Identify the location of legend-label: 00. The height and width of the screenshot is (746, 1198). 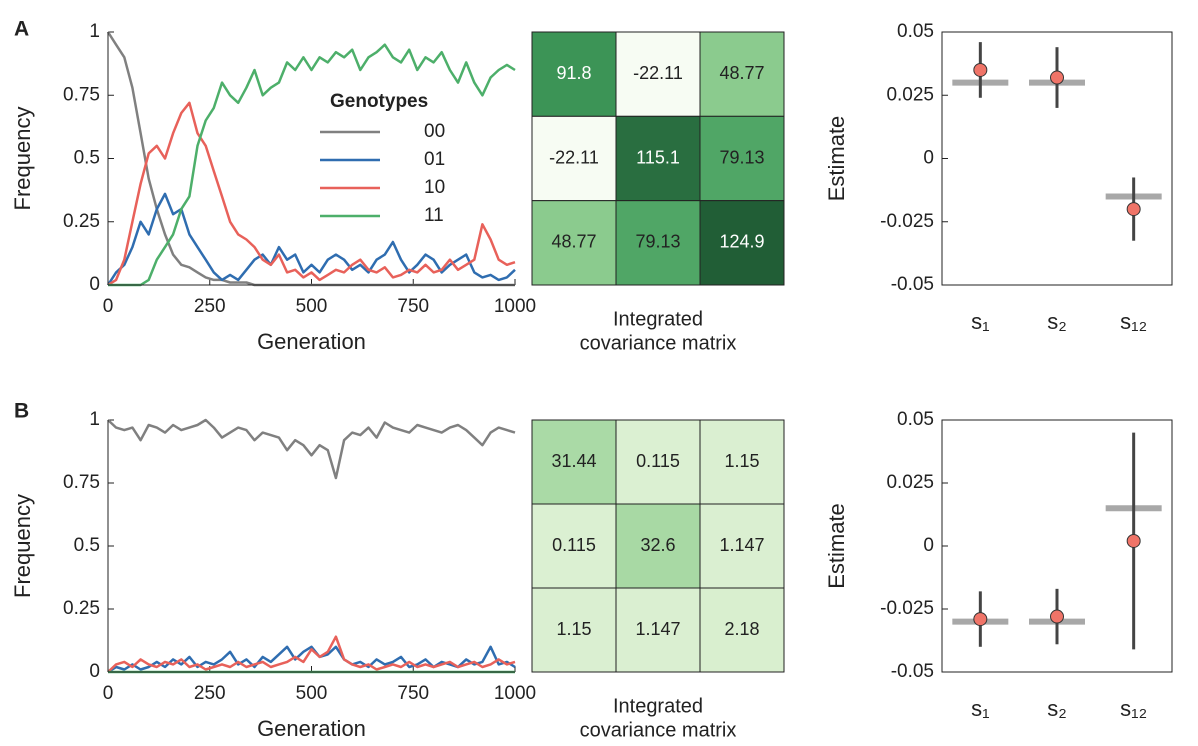
(434, 131).